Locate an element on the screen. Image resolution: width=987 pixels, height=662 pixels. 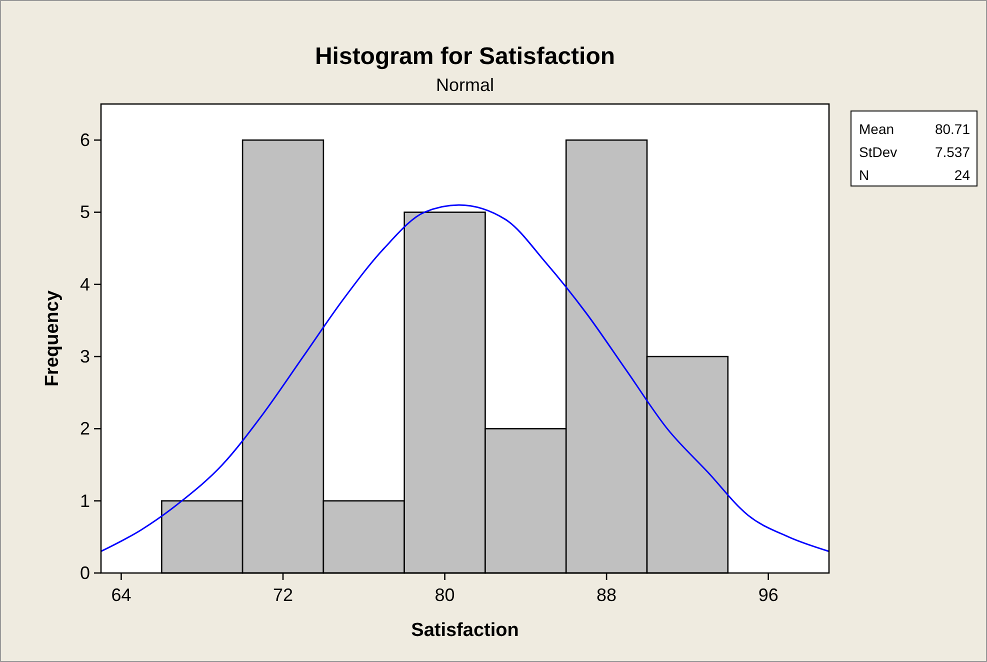
x-tick-label: 72 is located at coordinates (283, 595).